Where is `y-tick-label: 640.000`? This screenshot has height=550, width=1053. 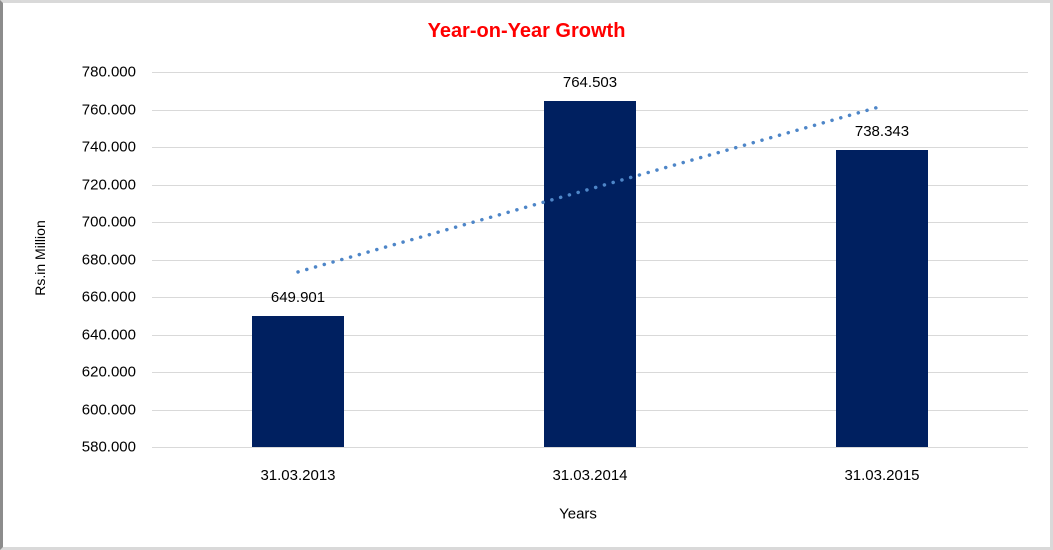
y-tick-label: 640.000 is located at coordinates (108, 334).